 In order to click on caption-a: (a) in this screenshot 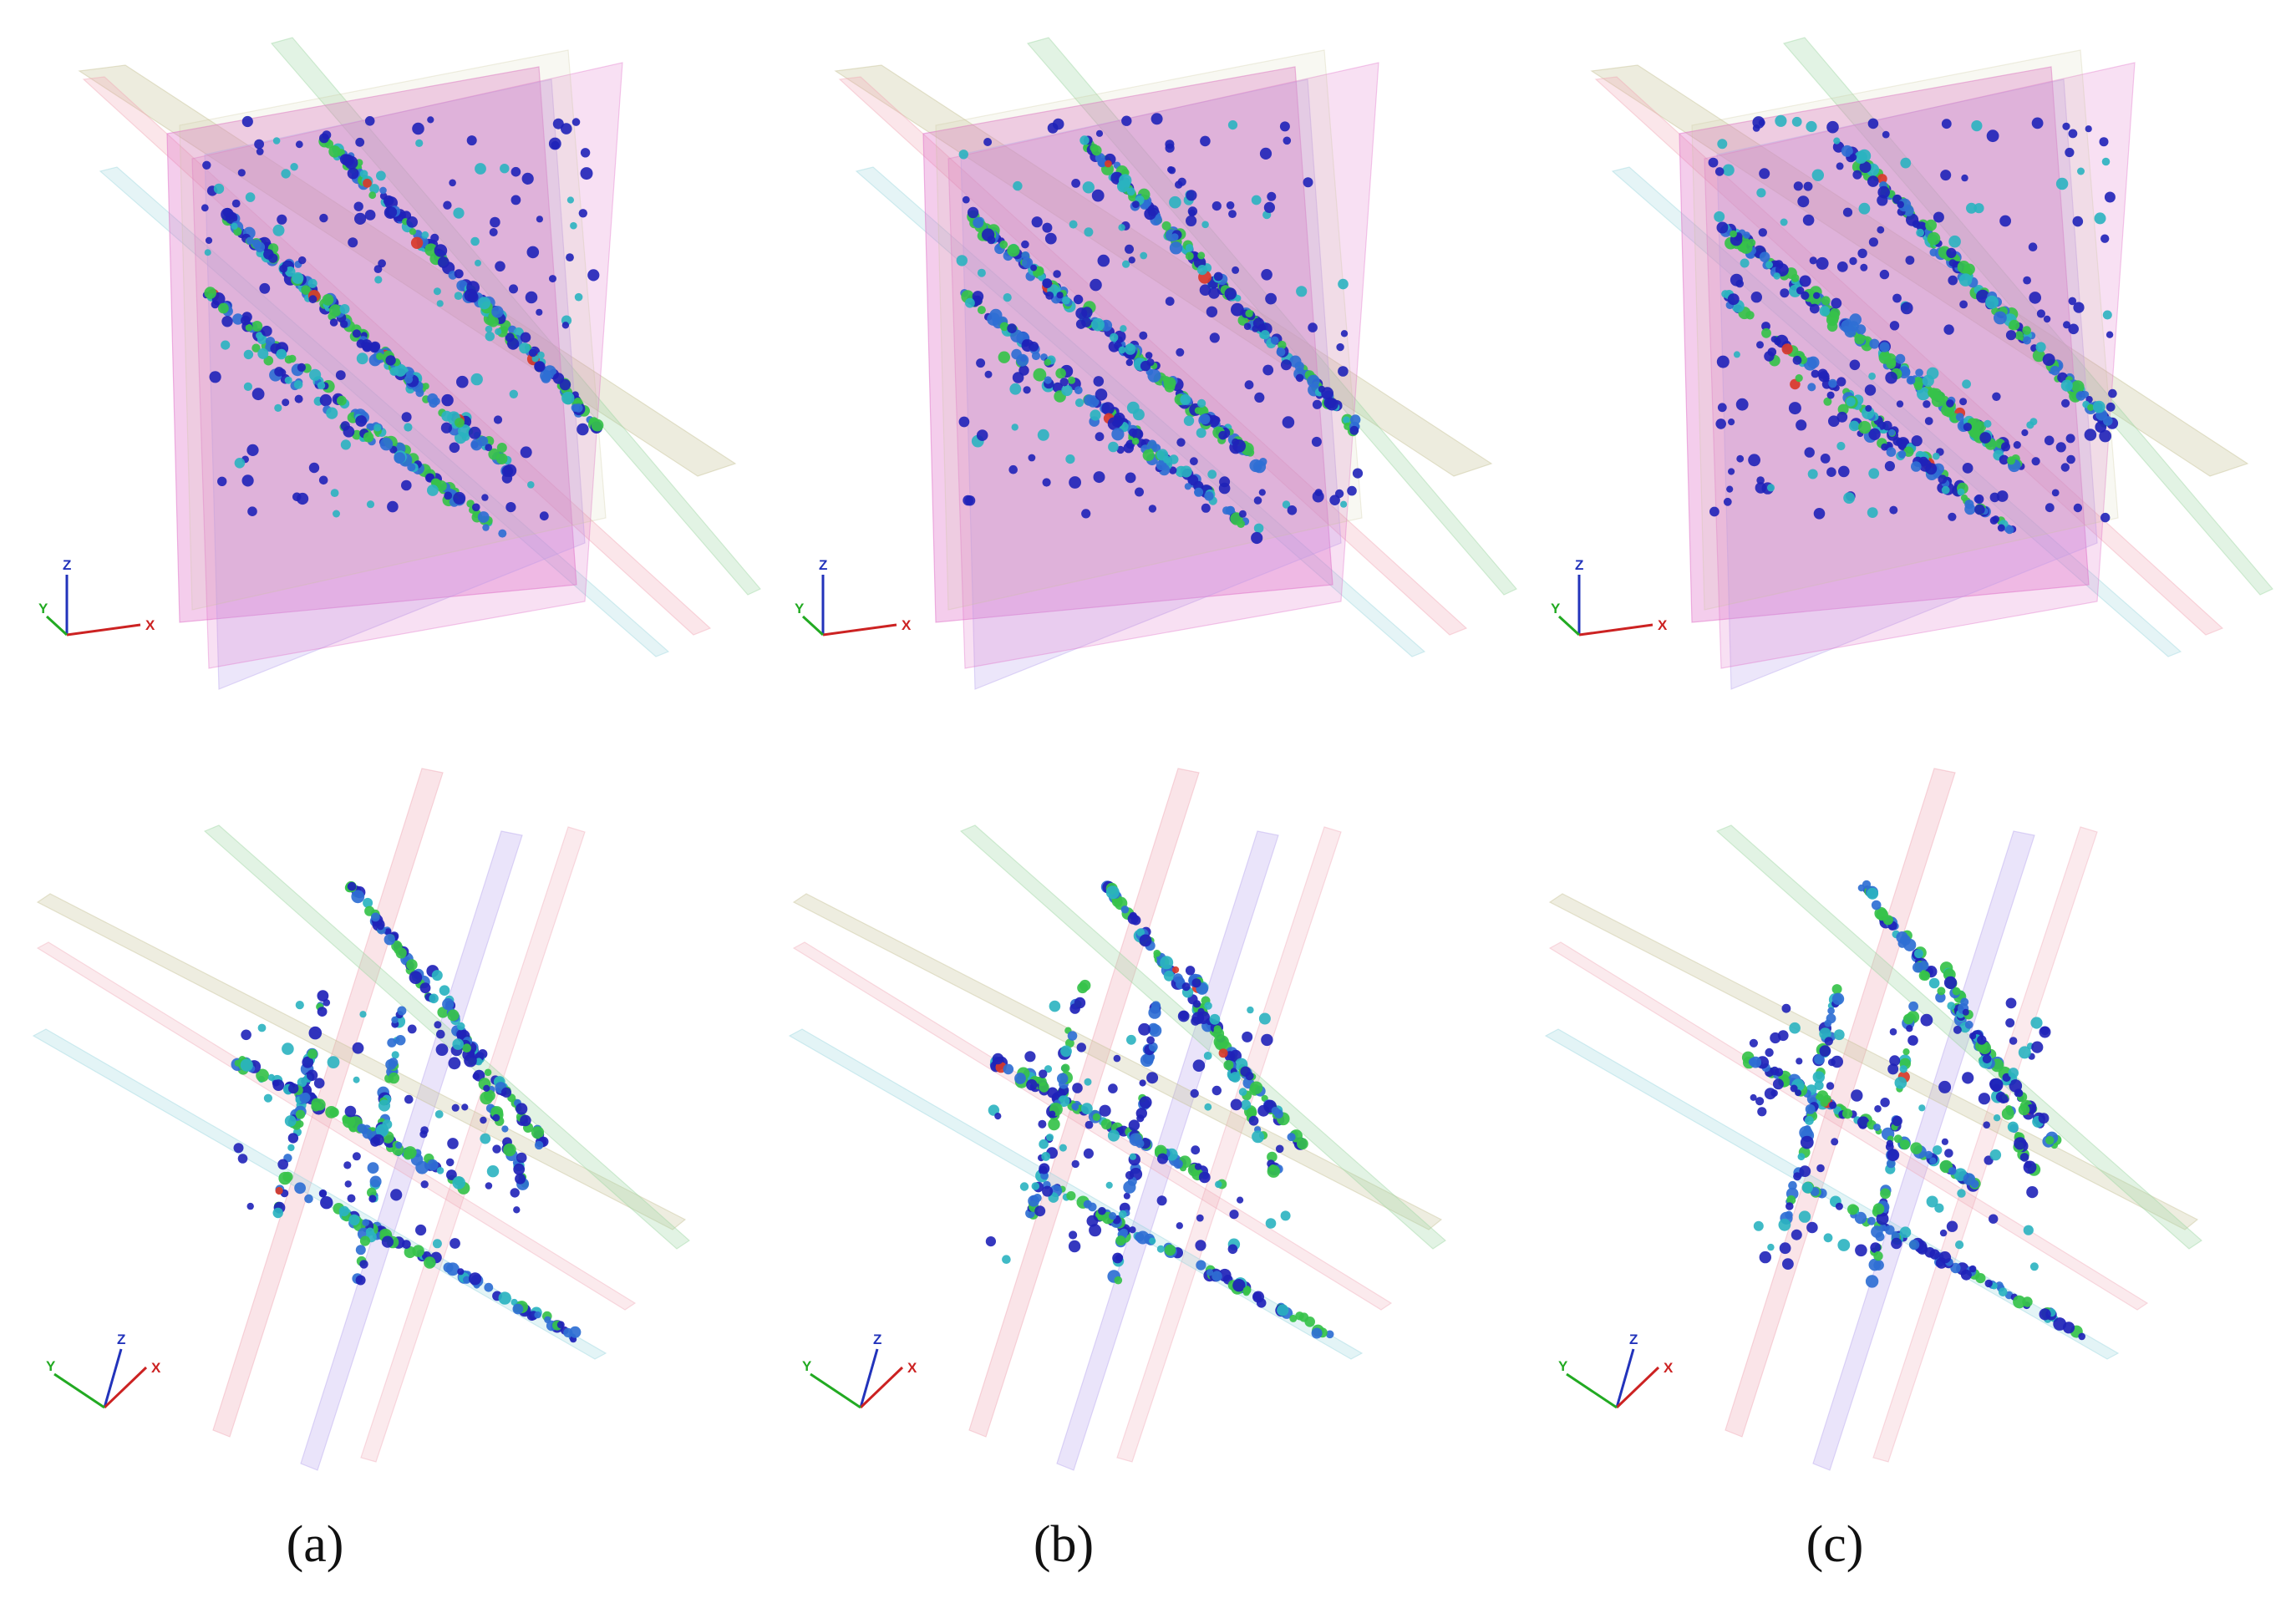, I will do `click(315, 1544)`.